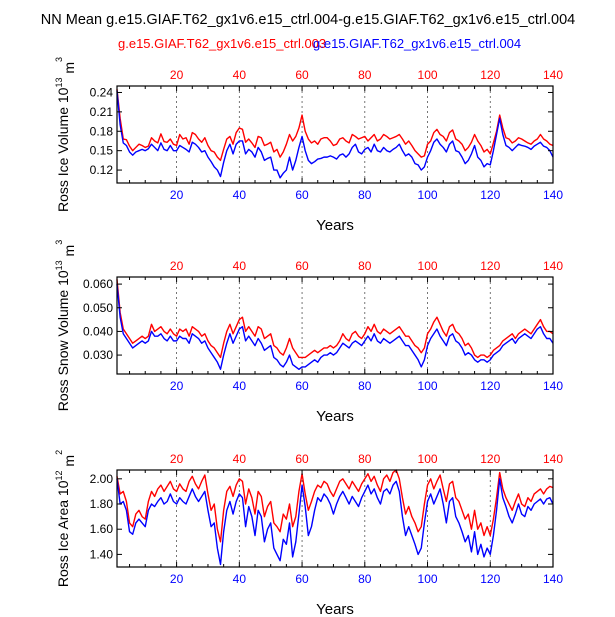 This screenshot has width=615, height=617. What do you see at coordinates (98, 331) in the screenshot?
I see `y-tick-label: 0.040` at bounding box center [98, 331].